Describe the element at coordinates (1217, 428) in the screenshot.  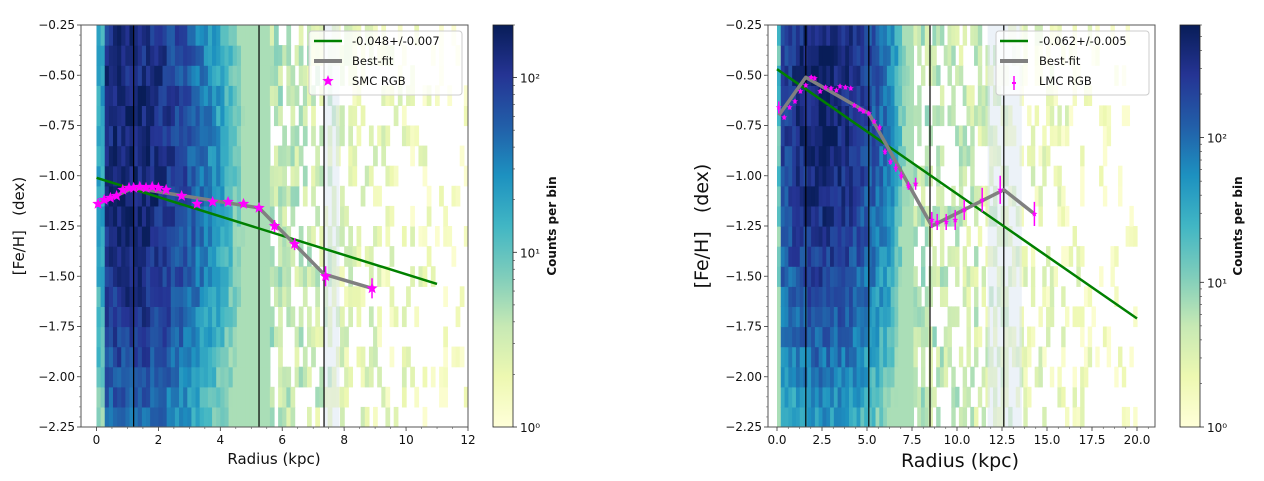
I see `colorbar-tick-label: 10⁰` at that location.